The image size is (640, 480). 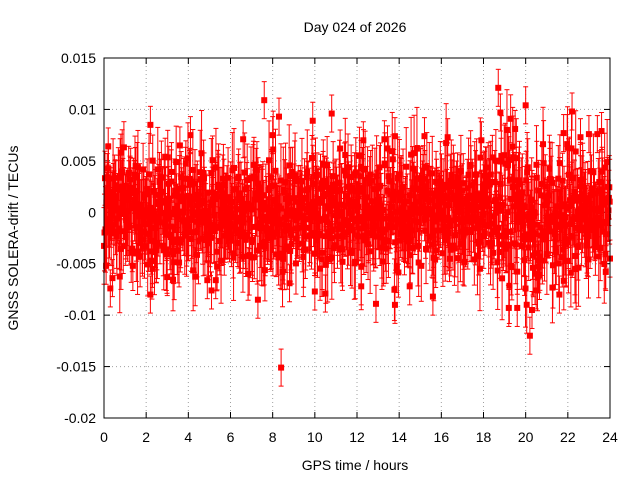 I want to click on y-tick-label: 0.015, so click(x=78, y=58).